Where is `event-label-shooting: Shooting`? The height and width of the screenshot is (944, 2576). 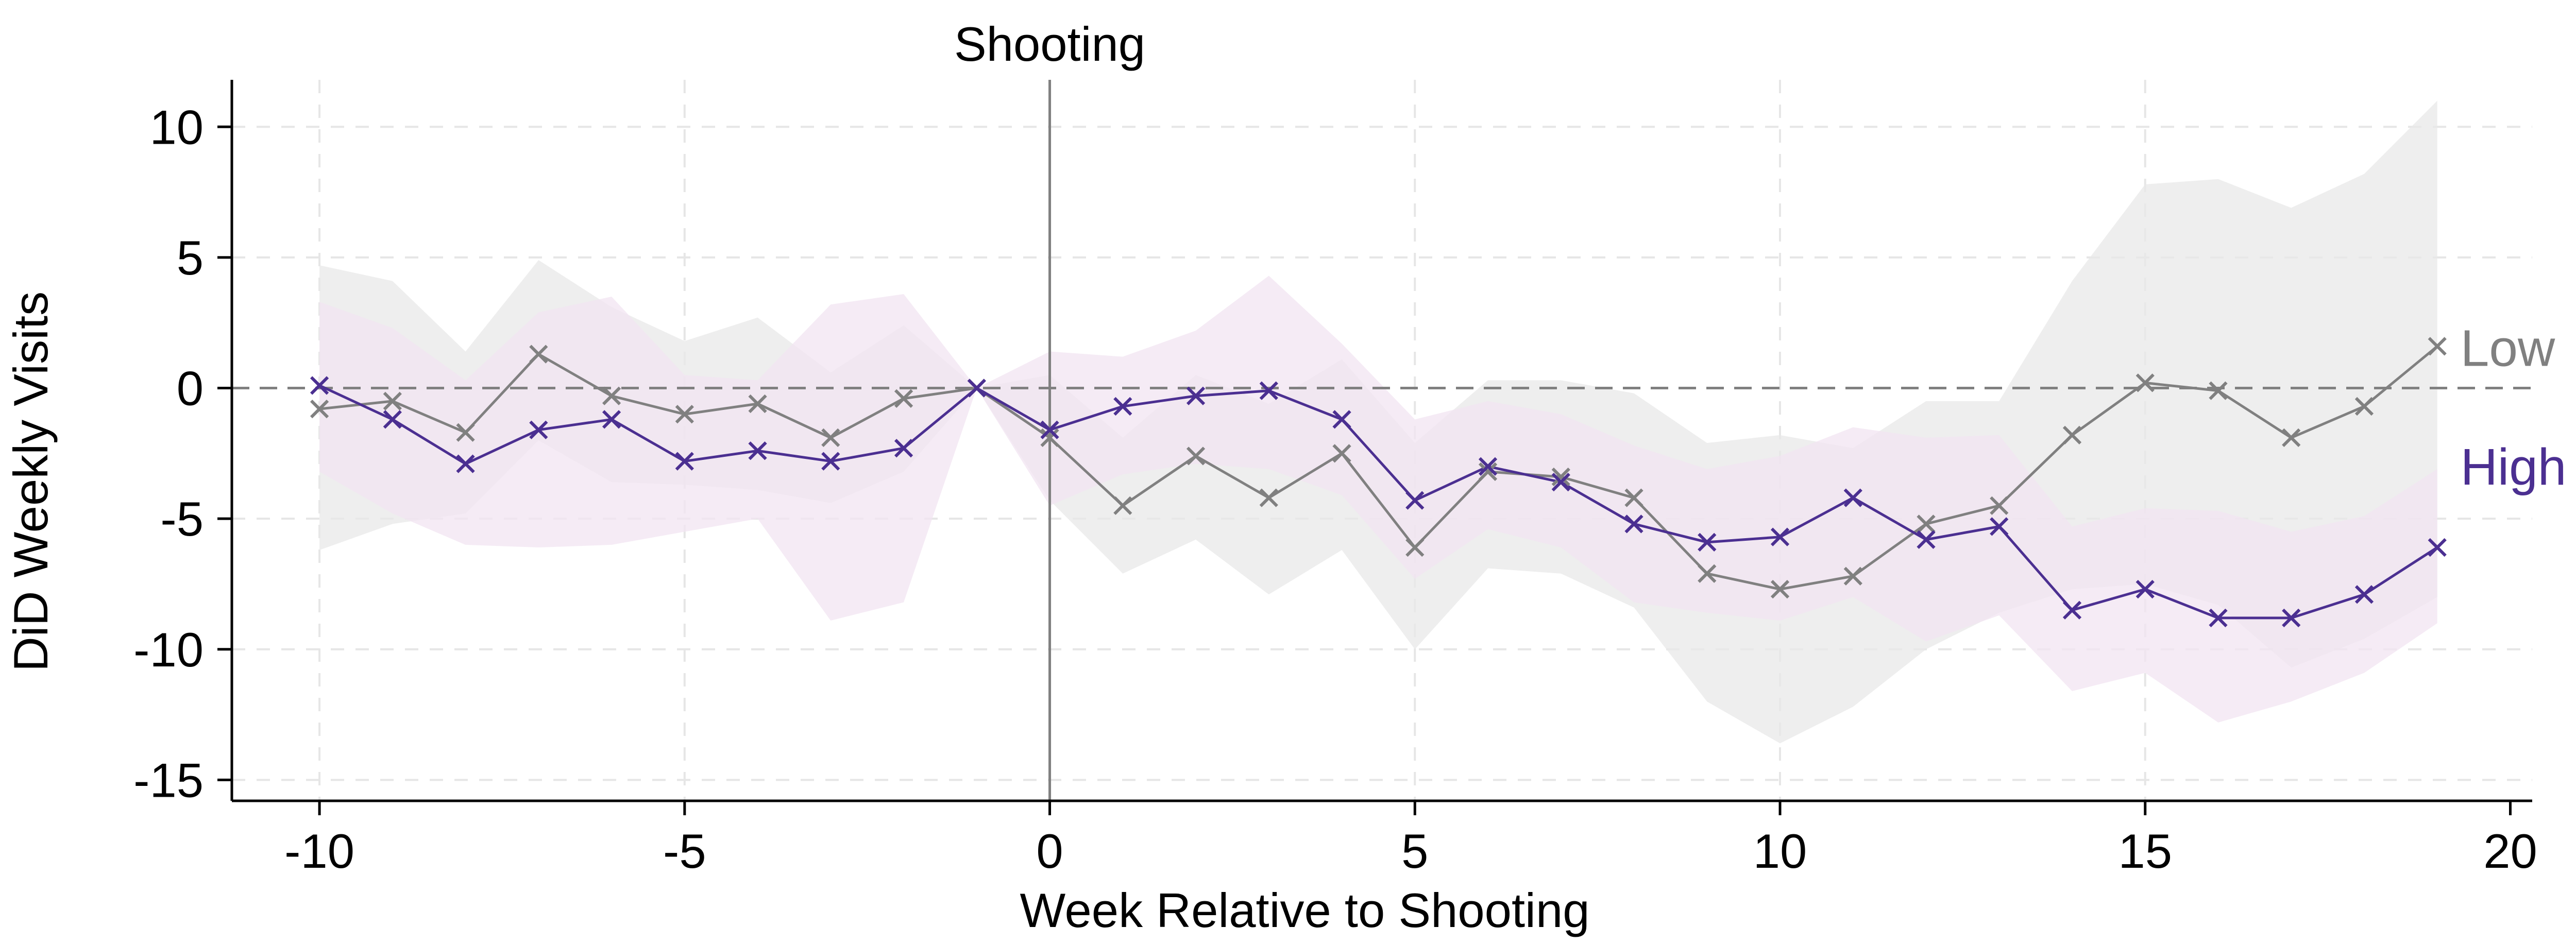 event-label-shooting: Shooting is located at coordinates (1049, 44).